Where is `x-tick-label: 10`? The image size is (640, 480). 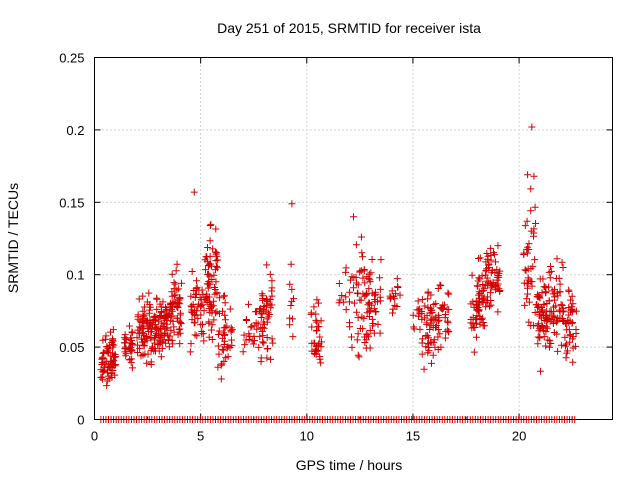 x-tick-label: 10 is located at coordinates (307, 436).